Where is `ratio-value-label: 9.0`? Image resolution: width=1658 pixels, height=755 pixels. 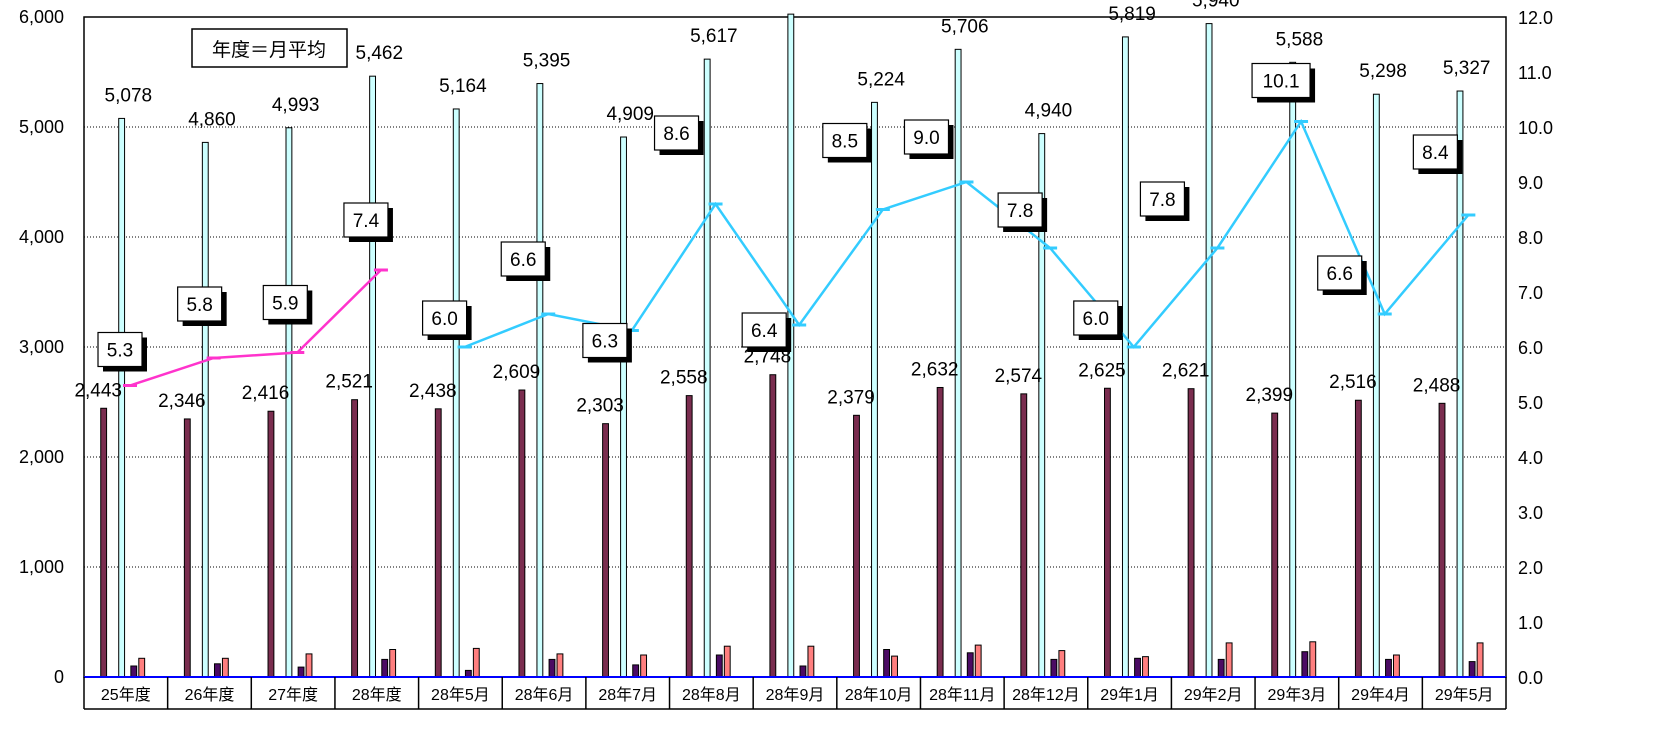
ratio-value-label: 9.0 is located at coordinates (926, 138).